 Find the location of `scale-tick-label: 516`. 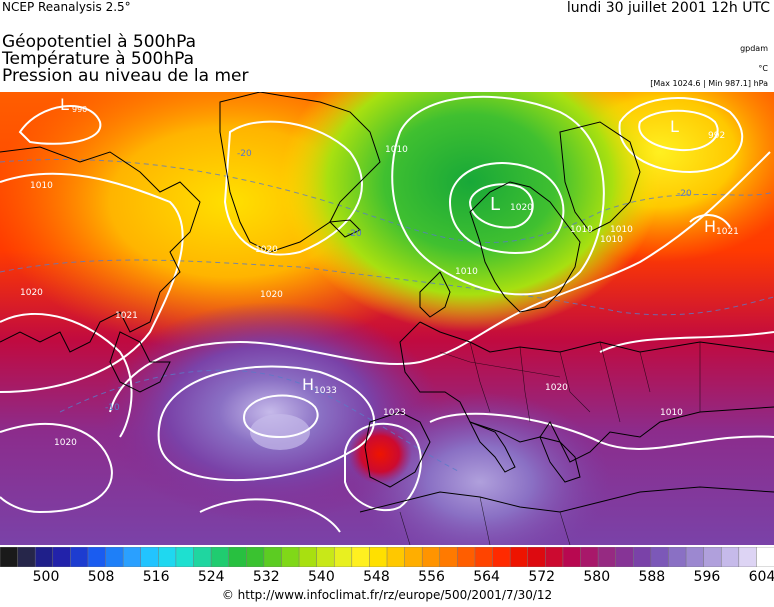

scale-tick-label: 516 is located at coordinates (156, 577).